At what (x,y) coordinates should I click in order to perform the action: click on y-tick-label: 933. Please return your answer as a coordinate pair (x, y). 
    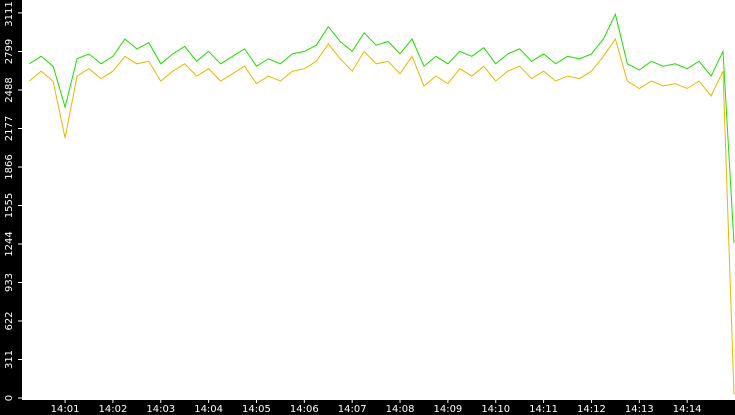
    Looking at the image, I should click on (9, 282).